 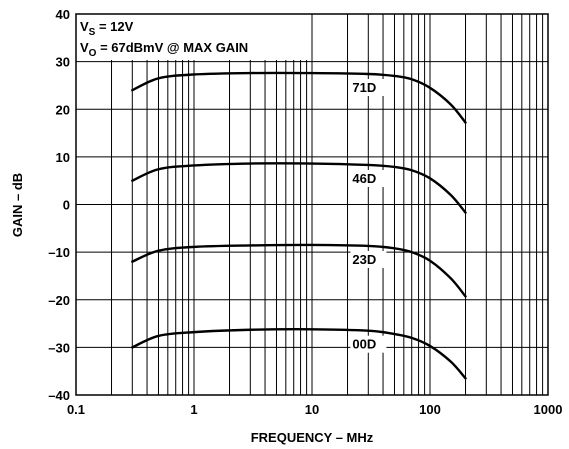 What do you see at coordinates (164, 49) in the screenshot?
I see `output-level-note: VO = 67dBmV @ MAX GAIN` at bounding box center [164, 49].